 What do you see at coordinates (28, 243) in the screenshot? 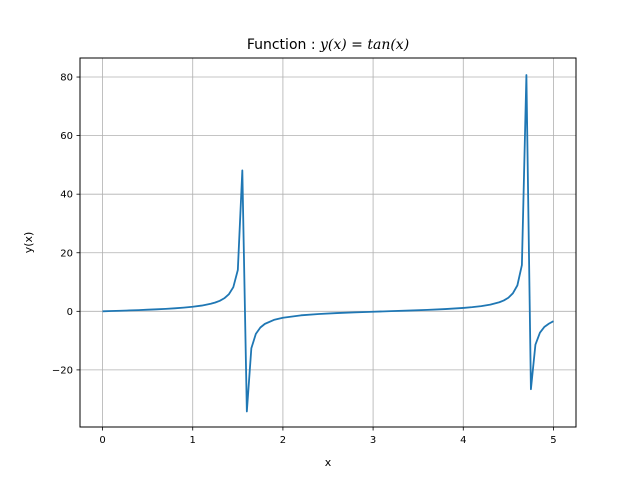
I see `y-axis-label: y(x)` at bounding box center [28, 243].